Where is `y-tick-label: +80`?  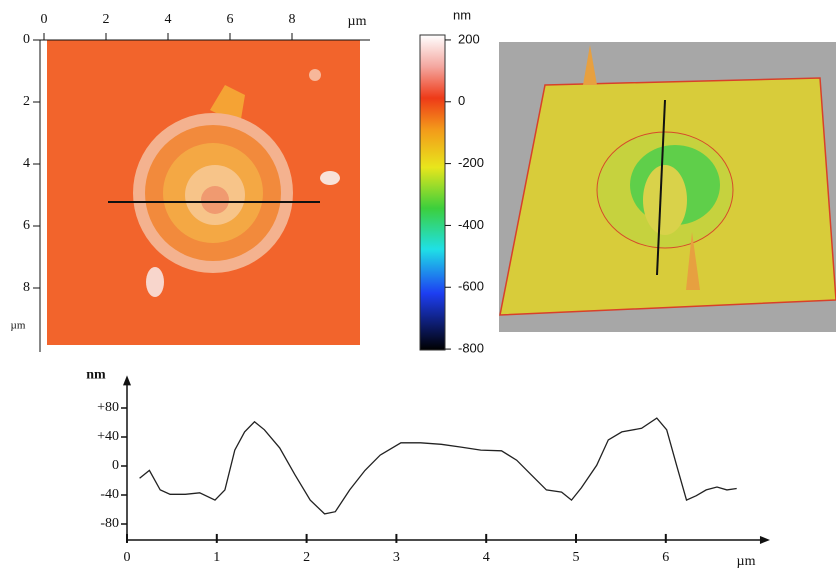
y-tick-label: +80 is located at coordinates (108, 407).